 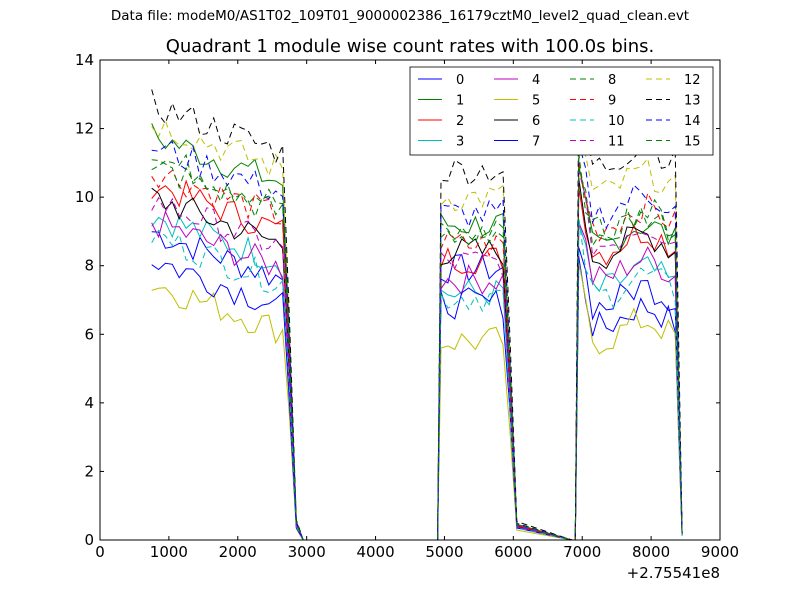 I want to click on legend-label-13: 13, so click(x=692, y=101).